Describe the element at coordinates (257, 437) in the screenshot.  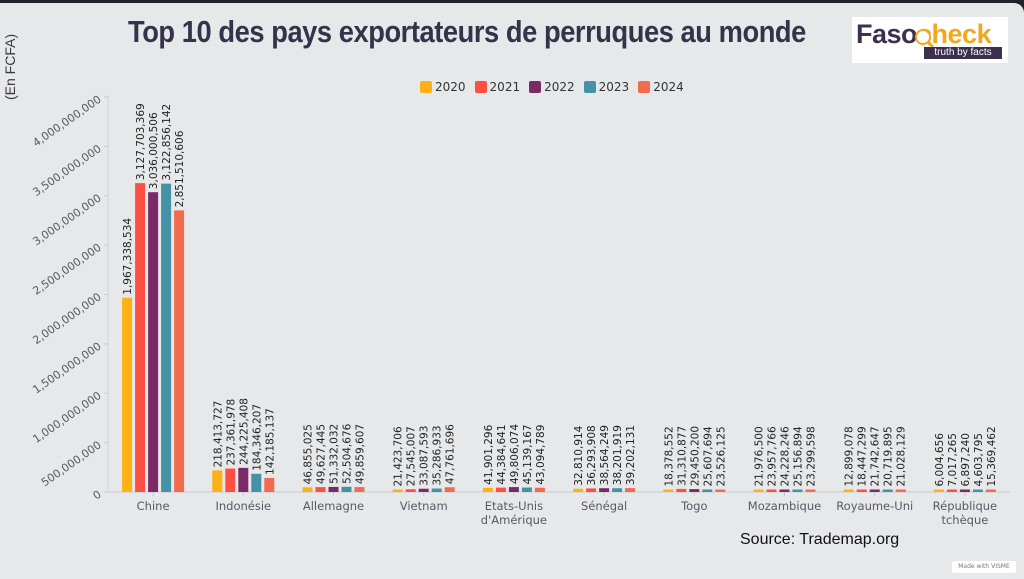
I see `data-label: 184,346,207` at that location.